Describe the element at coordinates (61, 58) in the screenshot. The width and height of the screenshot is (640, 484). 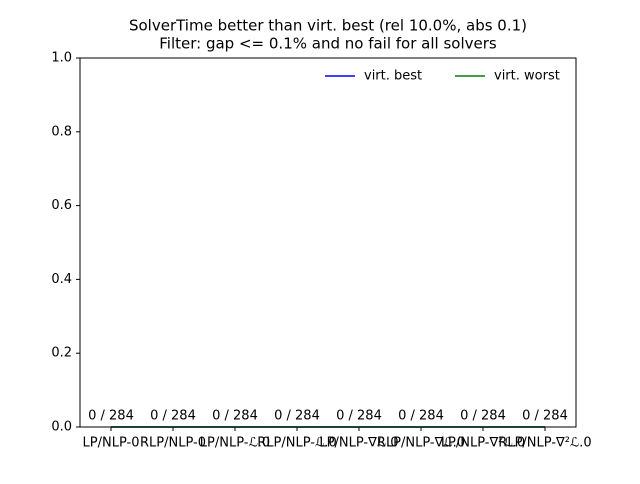
I see `y-tick-label: 1.0` at that location.